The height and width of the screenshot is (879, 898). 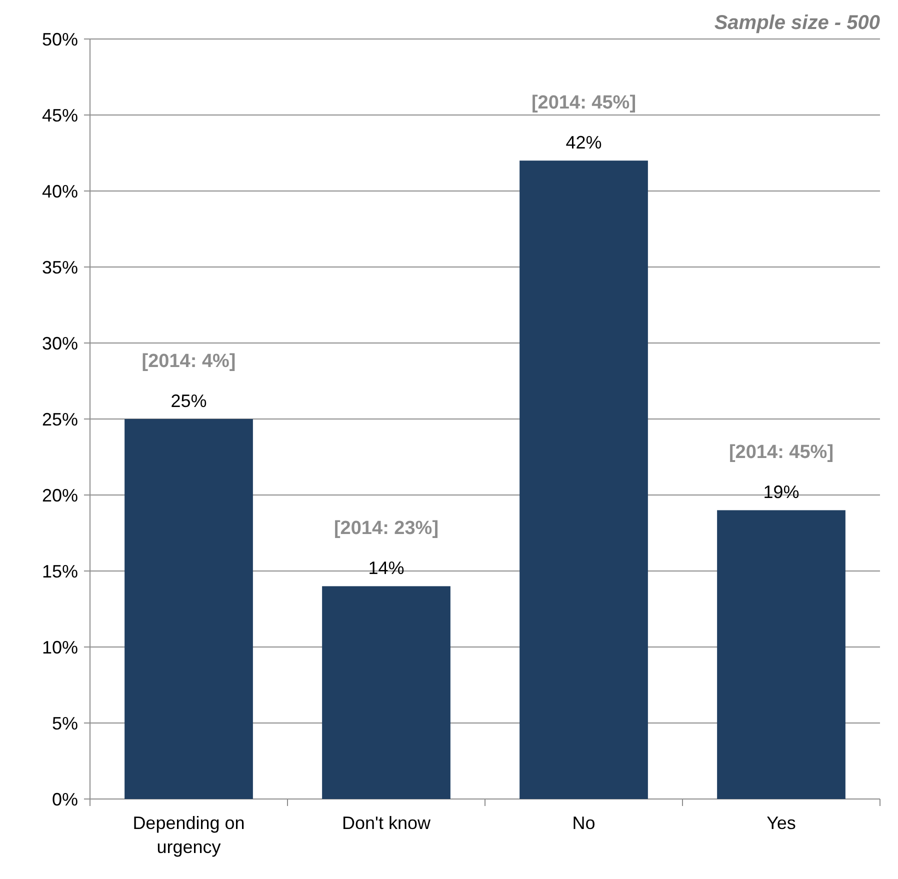 I want to click on y-tick-label: 20%, so click(x=60, y=495).